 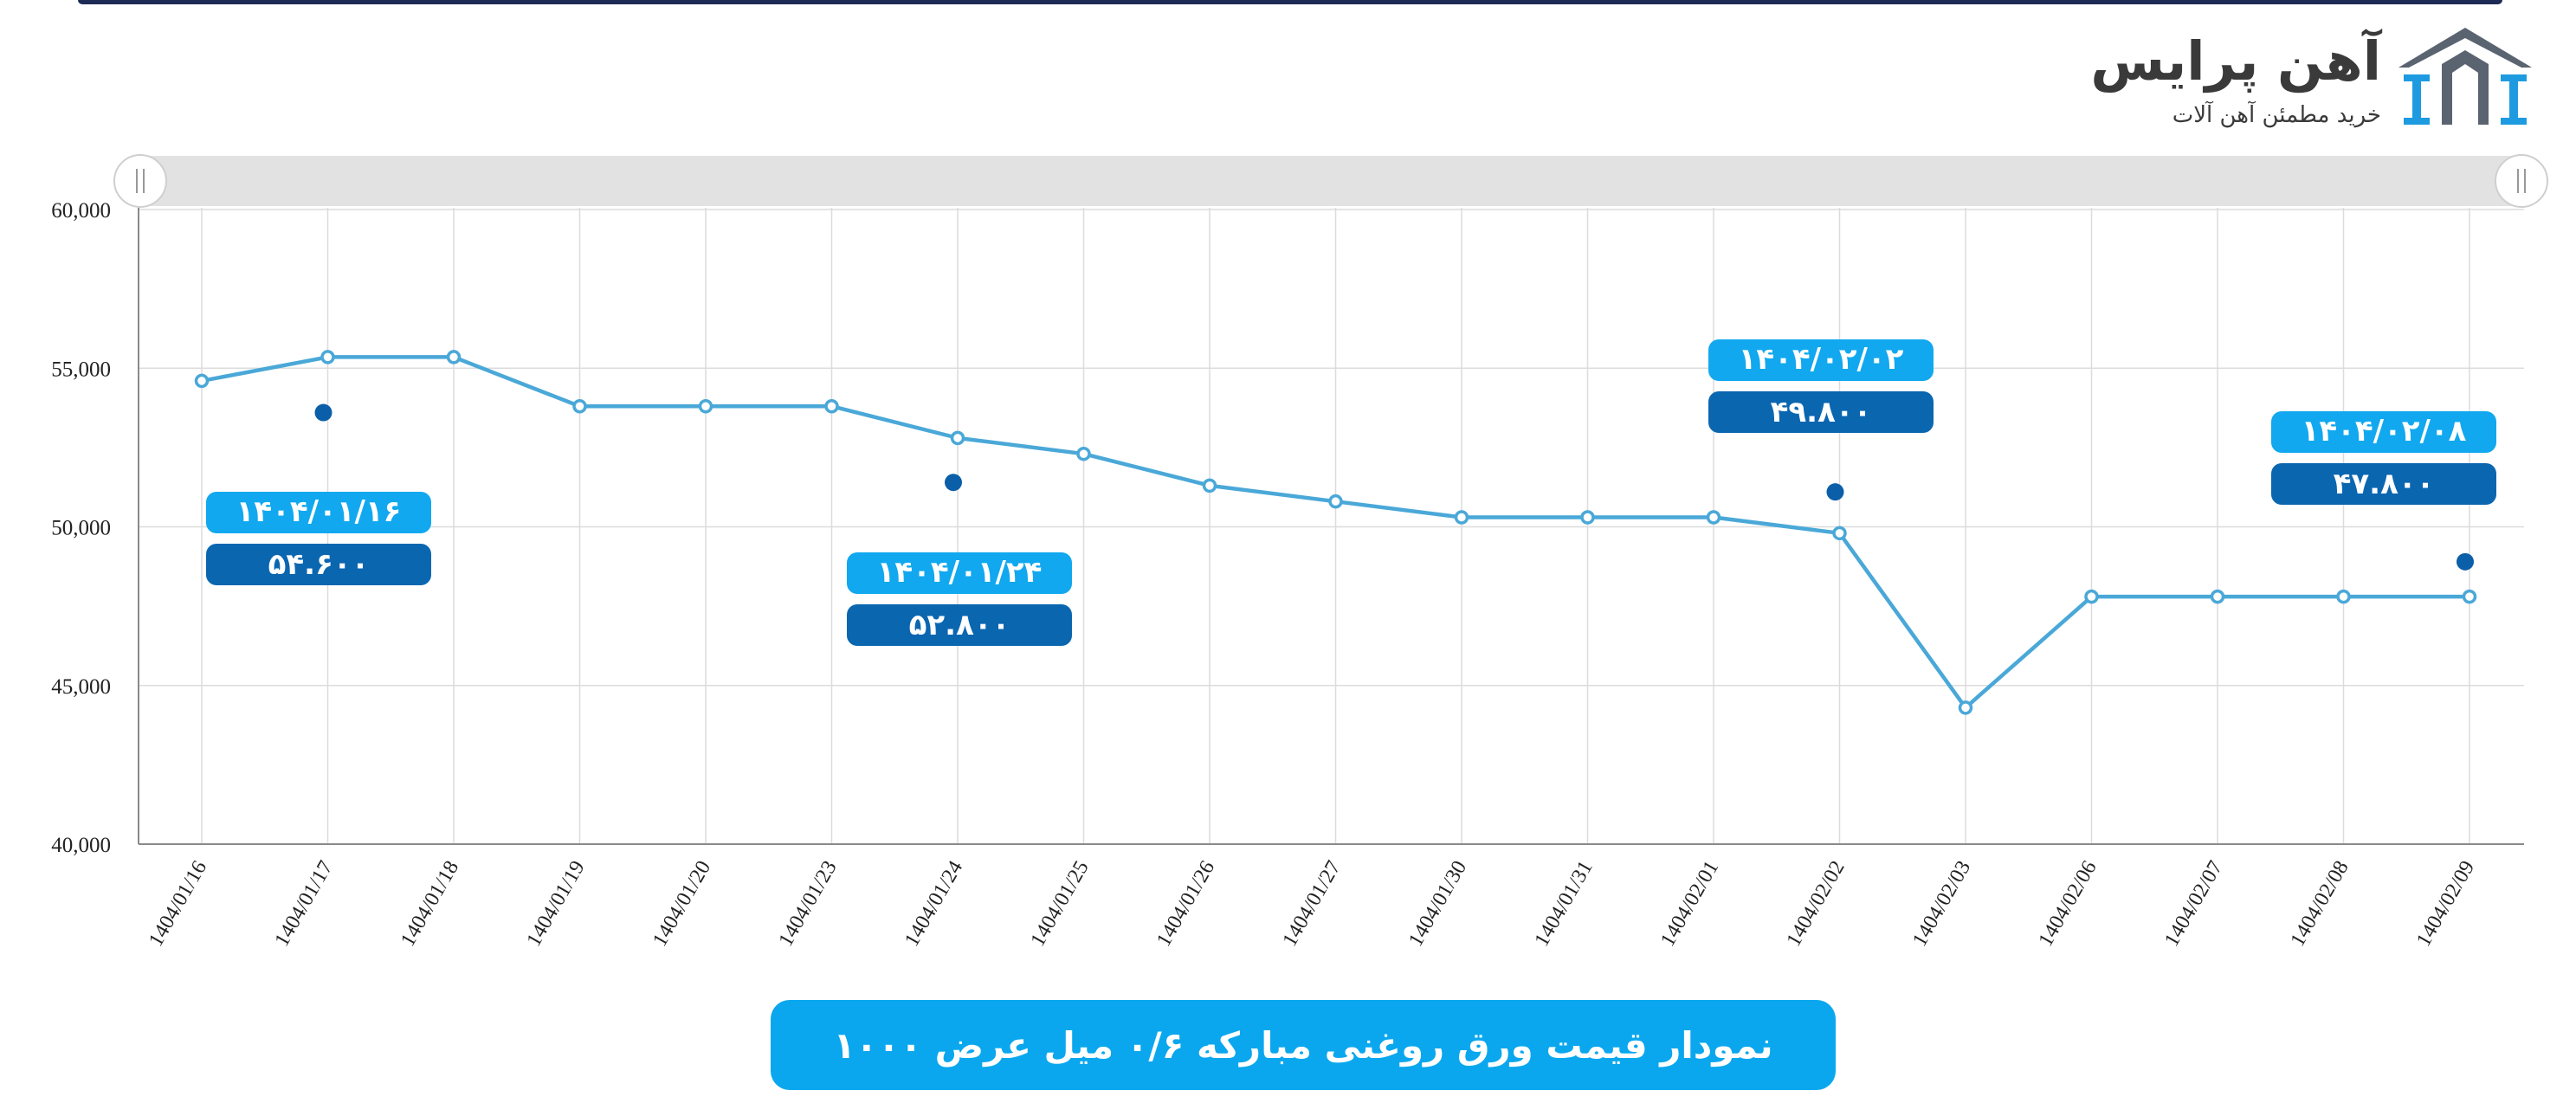 I want to click on callout-price: ۵۲.۸۰۰, so click(x=959, y=625).